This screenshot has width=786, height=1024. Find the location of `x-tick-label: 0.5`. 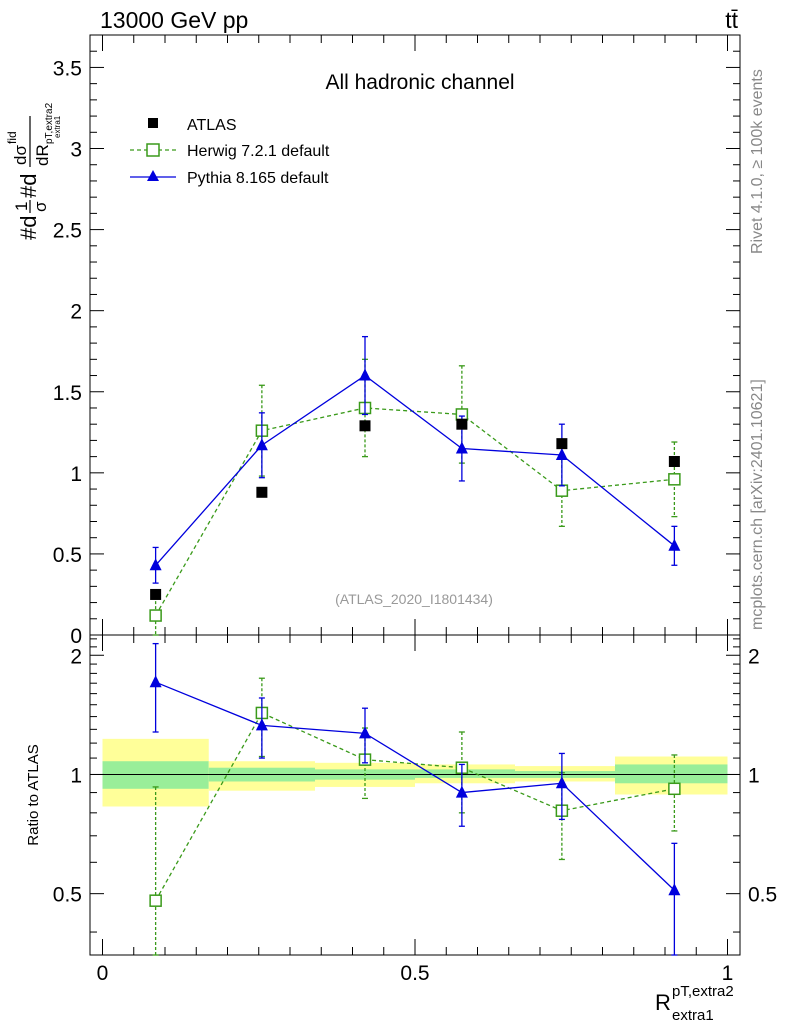

x-tick-label: 0.5 is located at coordinates (414, 973).